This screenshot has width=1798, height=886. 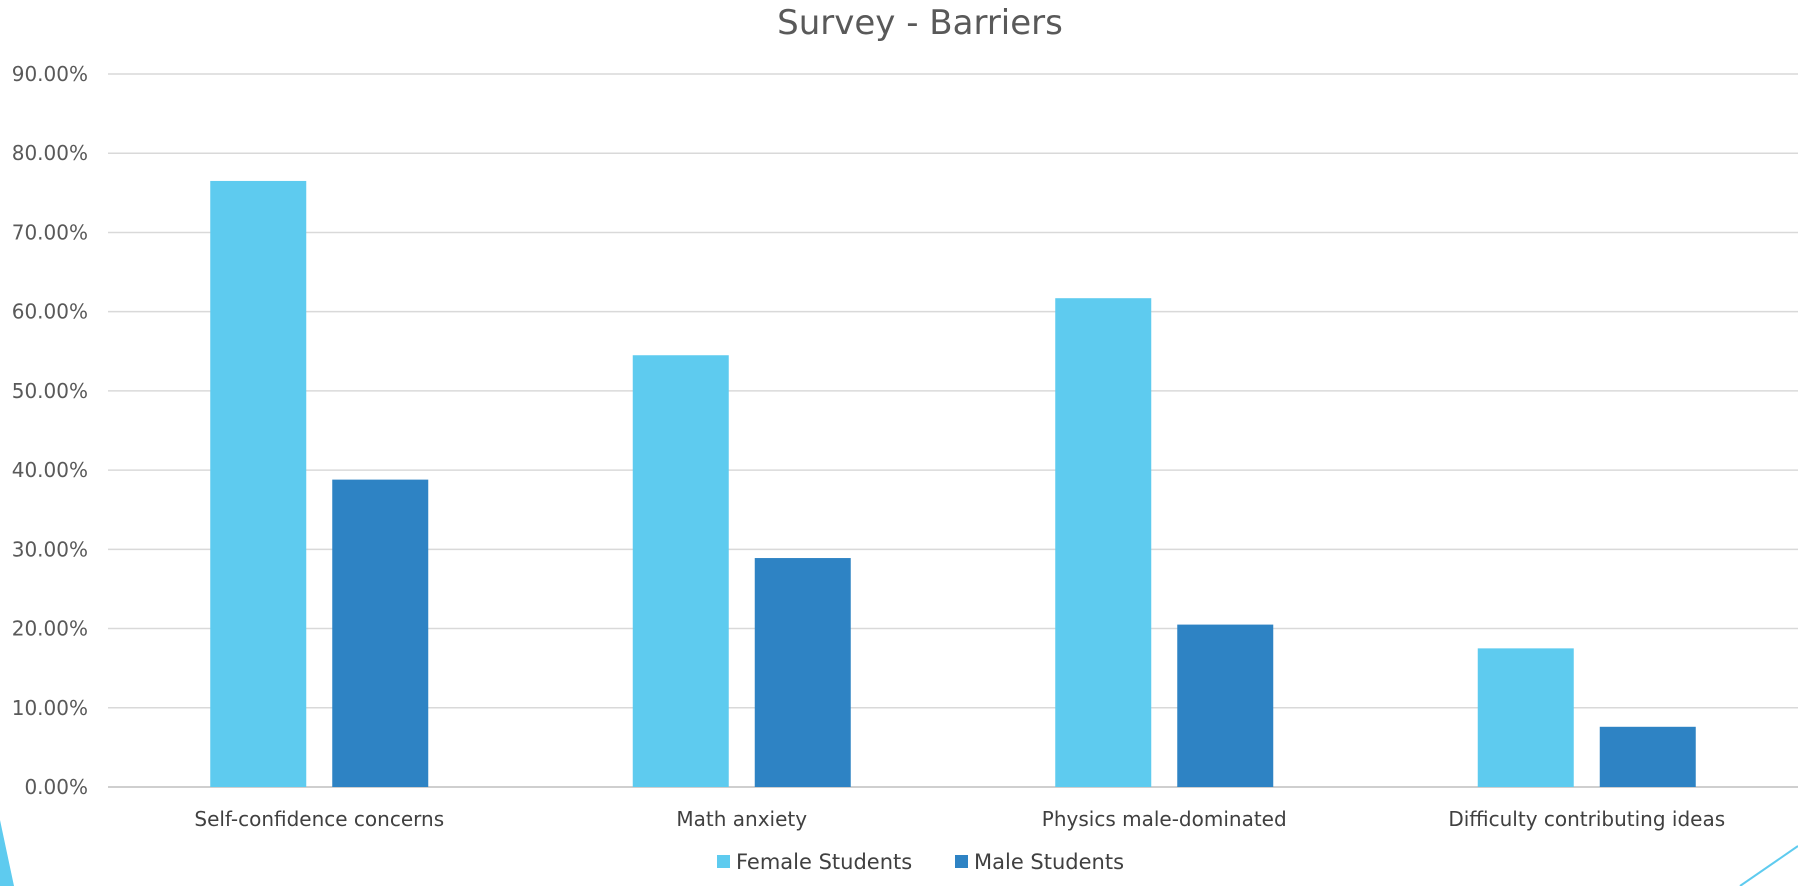 I want to click on y-tick-label: 20.00%, so click(x=50, y=629).